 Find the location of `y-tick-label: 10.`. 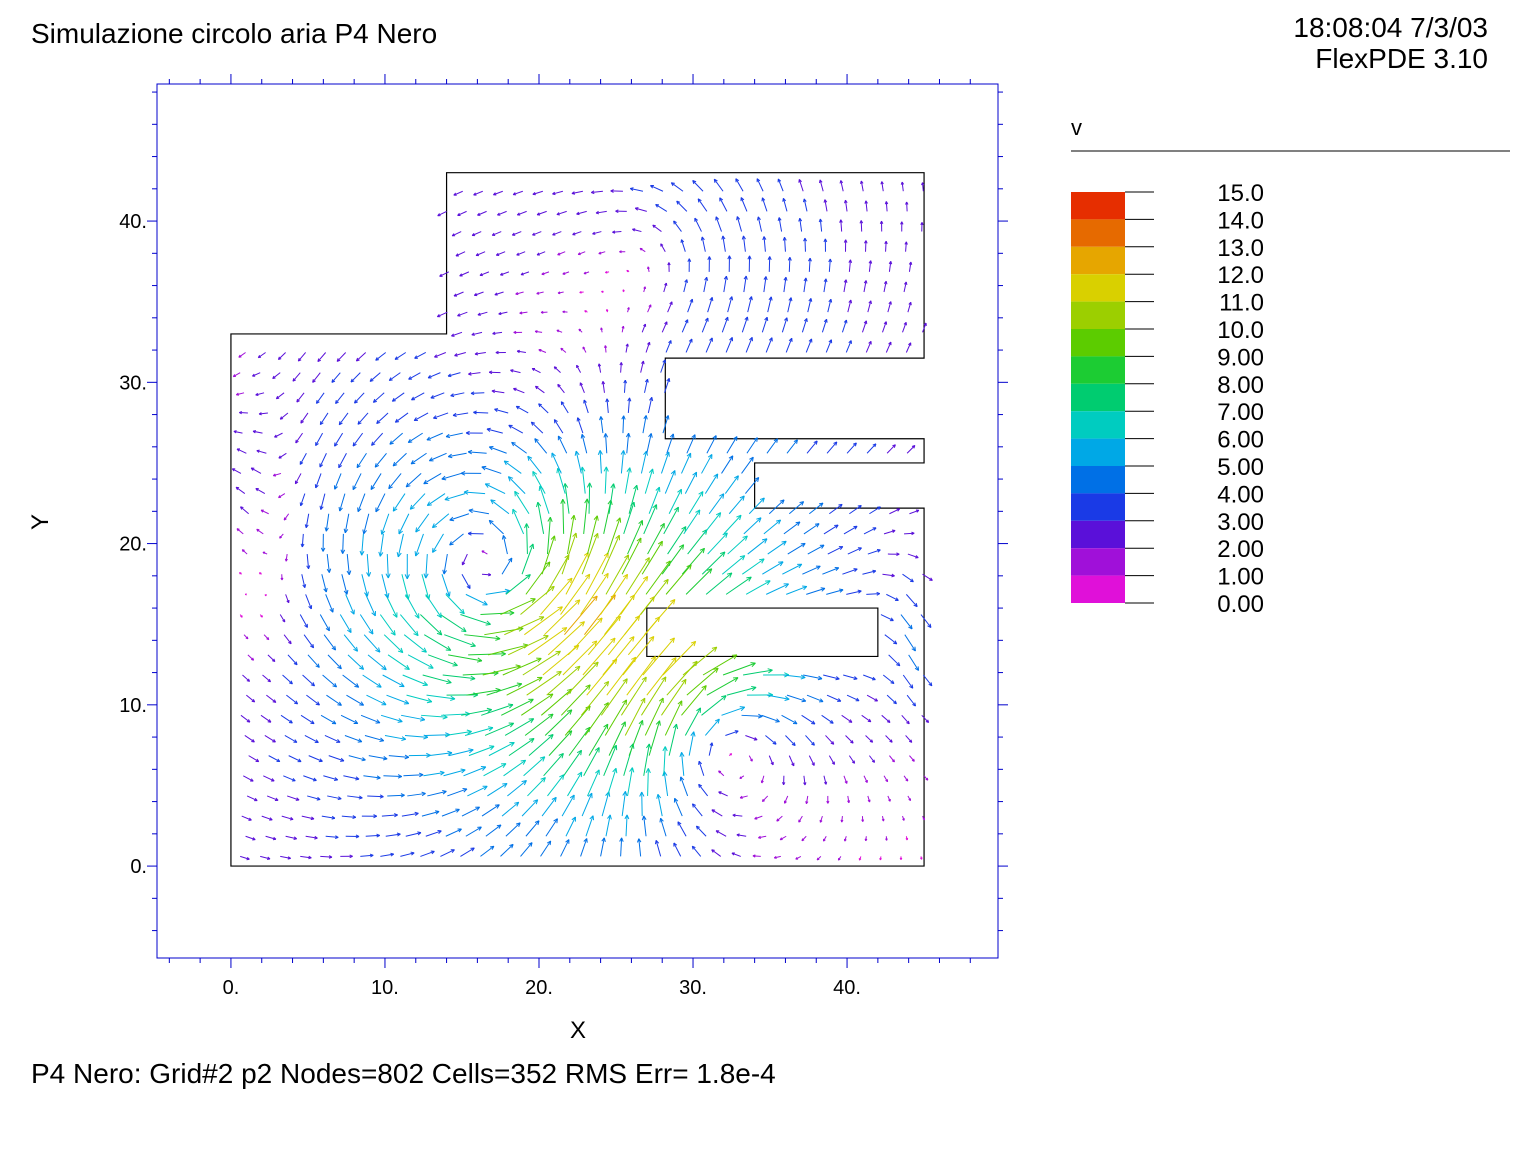

y-tick-label: 10. is located at coordinates (133, 706).